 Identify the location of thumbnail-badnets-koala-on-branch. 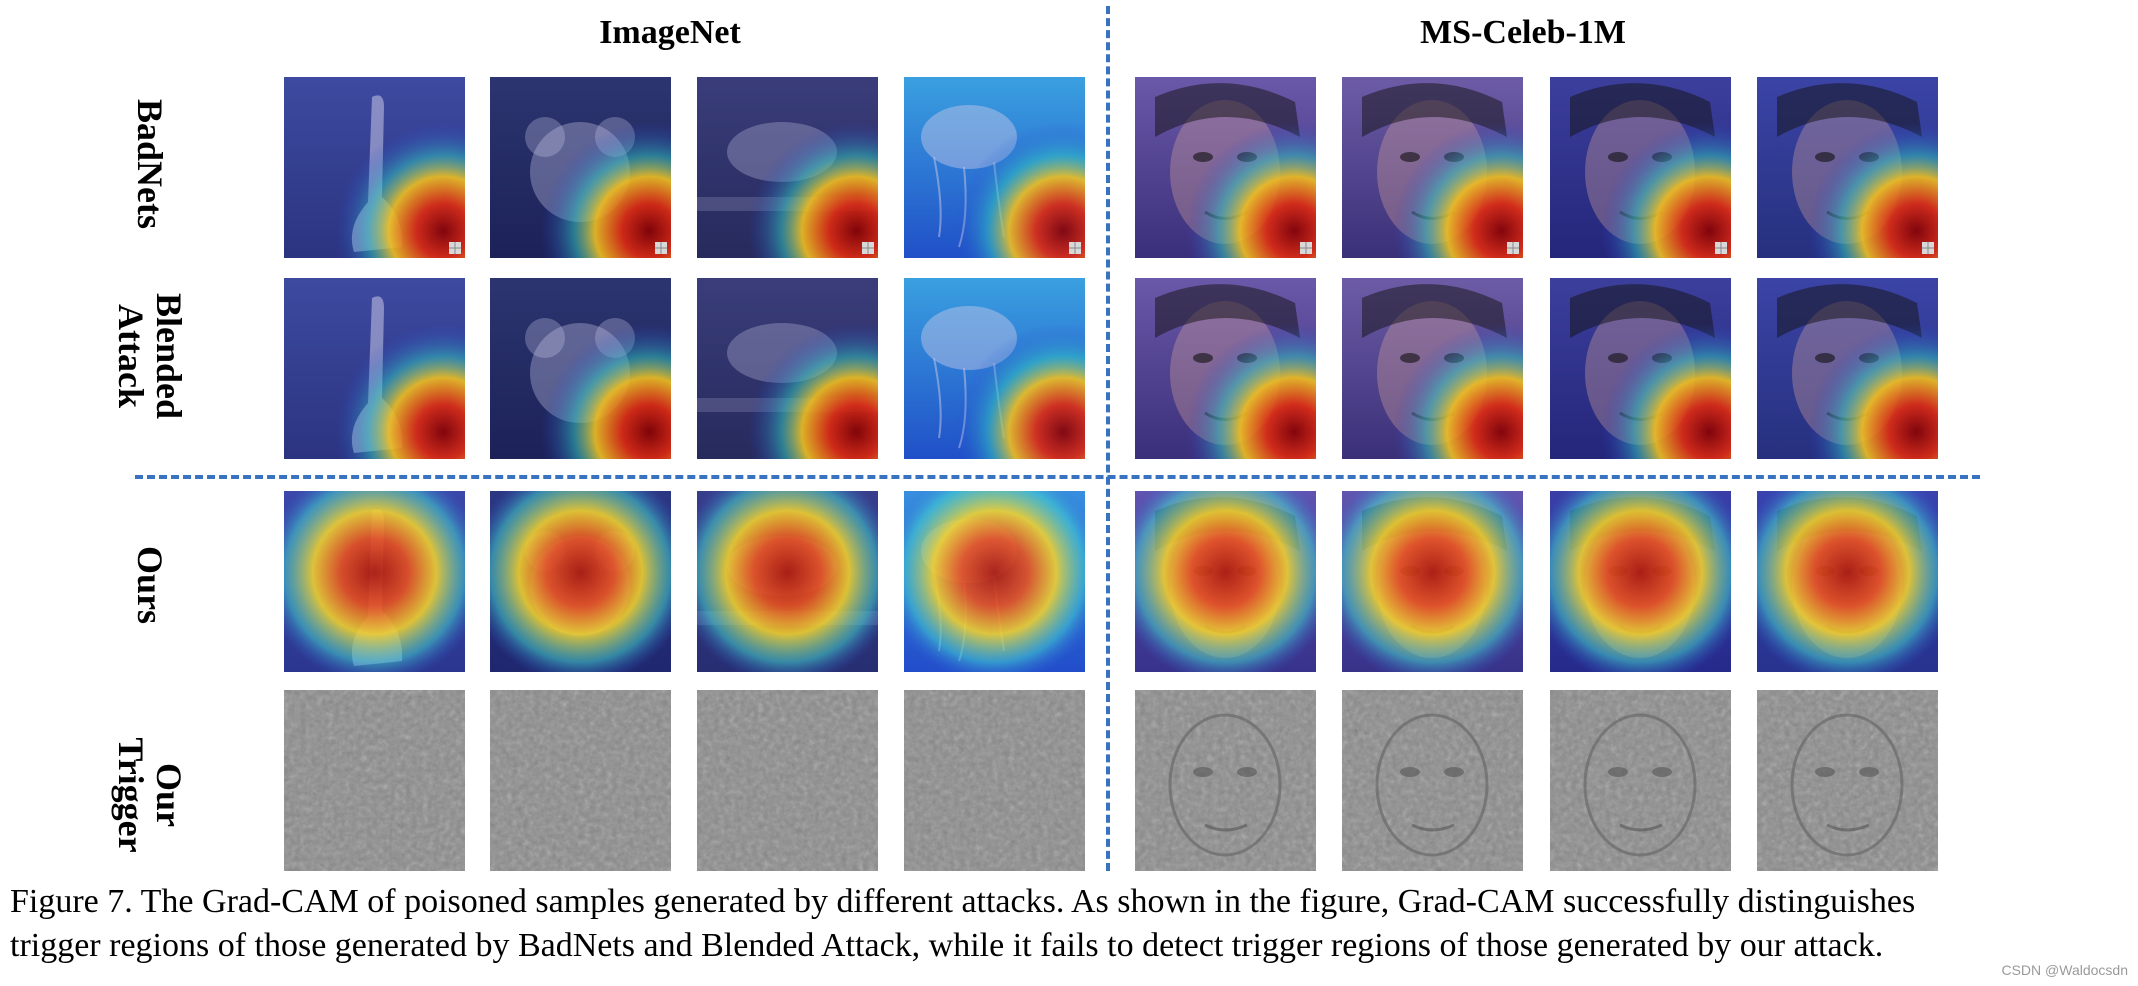
(787, 167).